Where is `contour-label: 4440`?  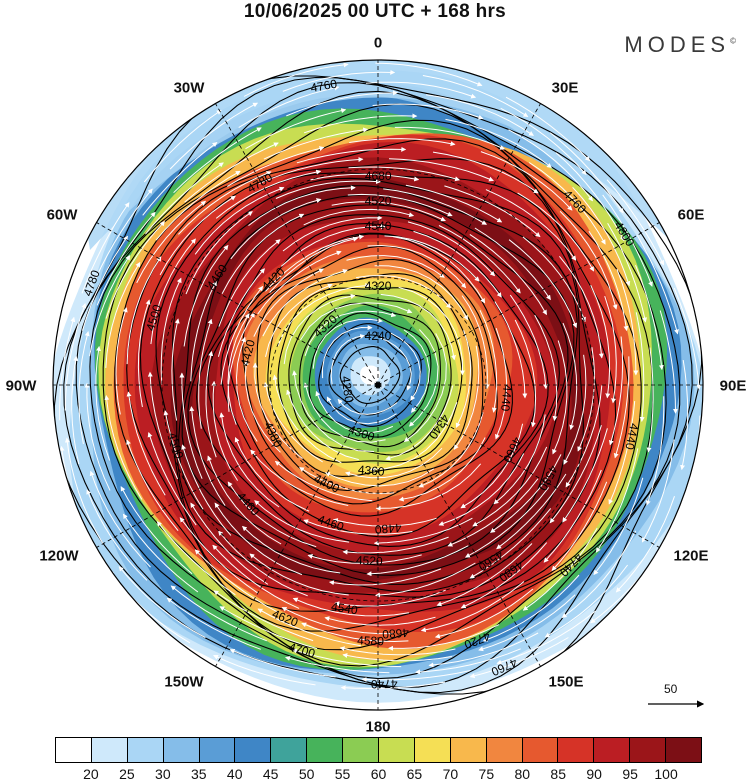
contour-label: 4440 is located at coordinates (631, 436).